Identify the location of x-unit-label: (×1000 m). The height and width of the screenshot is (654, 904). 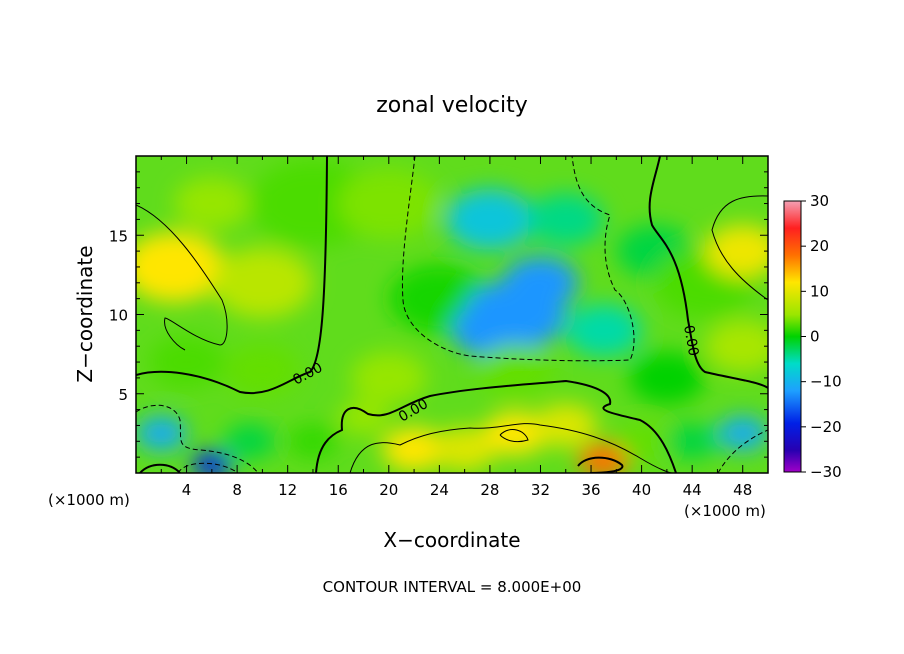
(725, 511).